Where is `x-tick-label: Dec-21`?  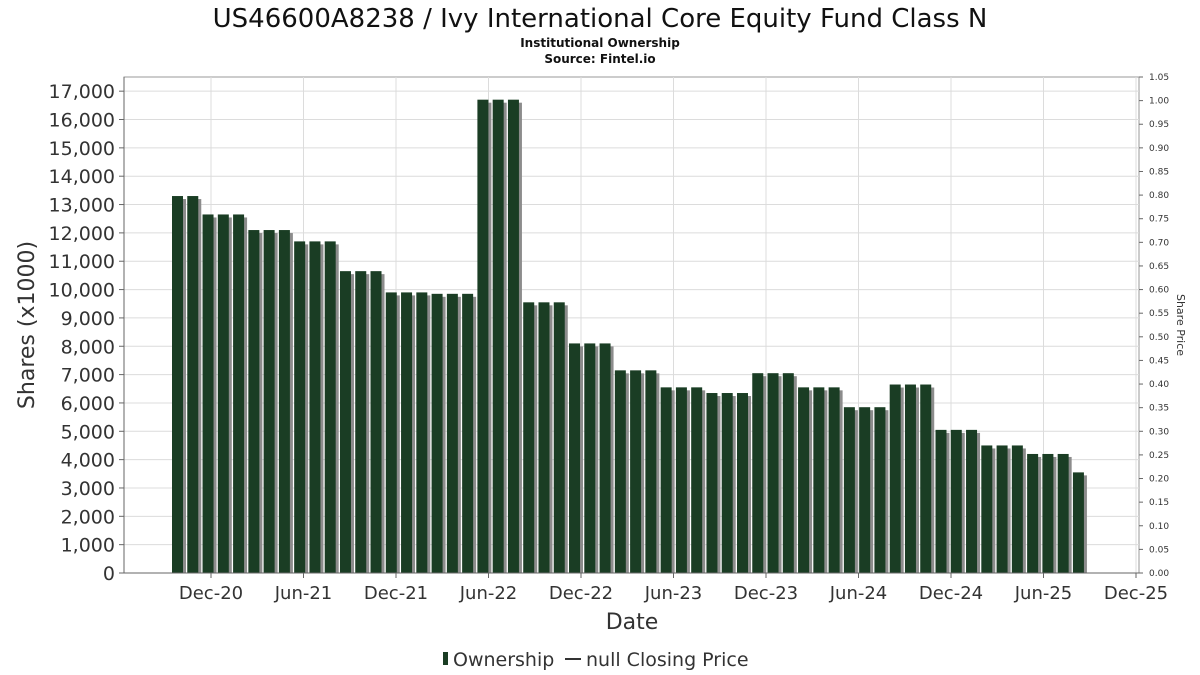
x-tick-label: Dec-21 is located at coordinates (396, 593).